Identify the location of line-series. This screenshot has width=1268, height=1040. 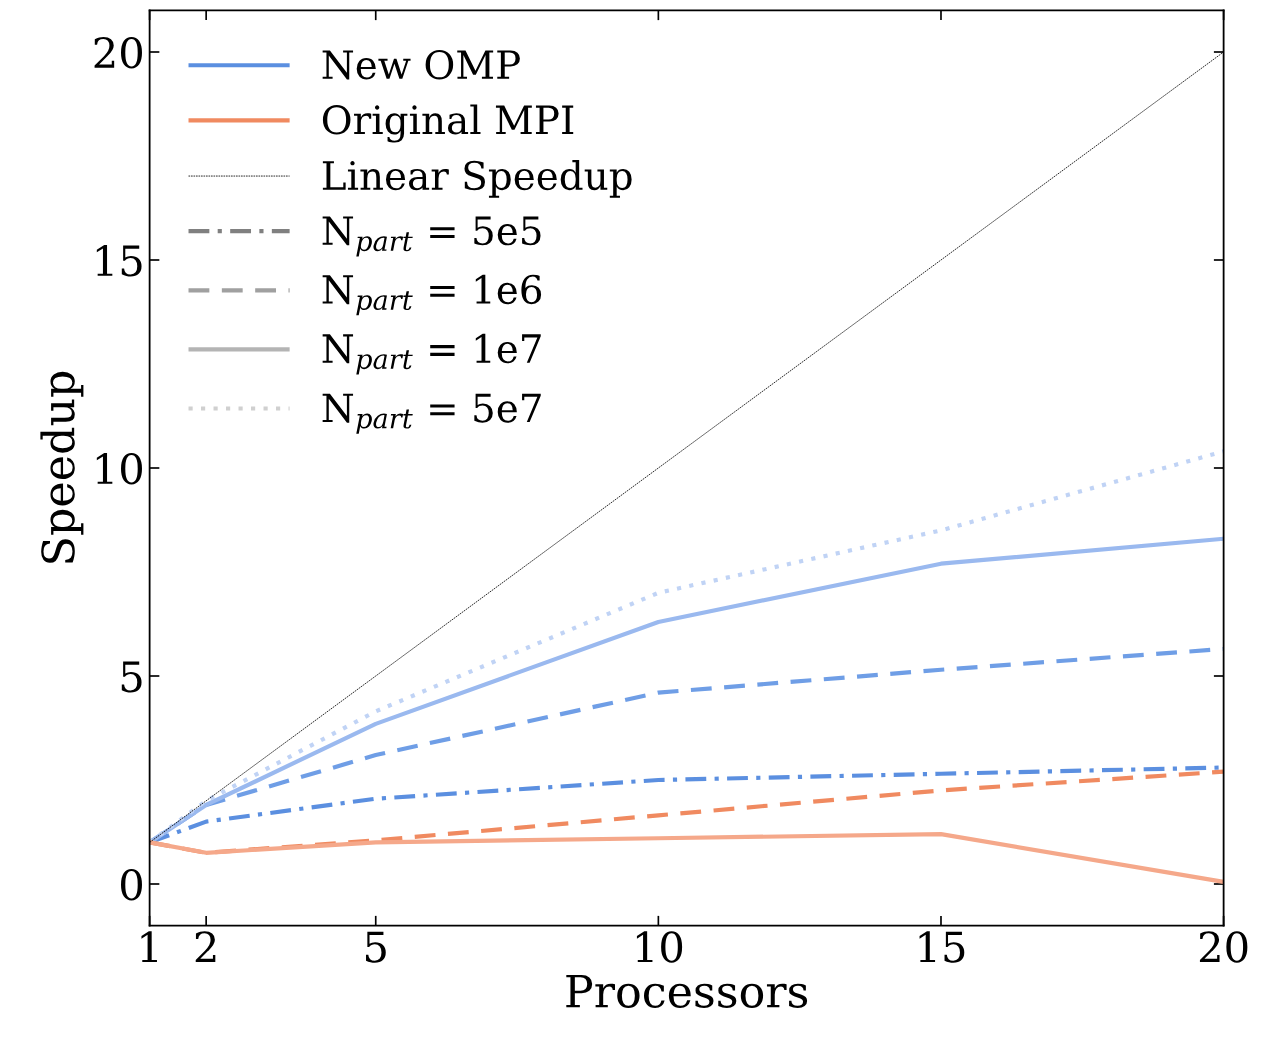
(686, 858).